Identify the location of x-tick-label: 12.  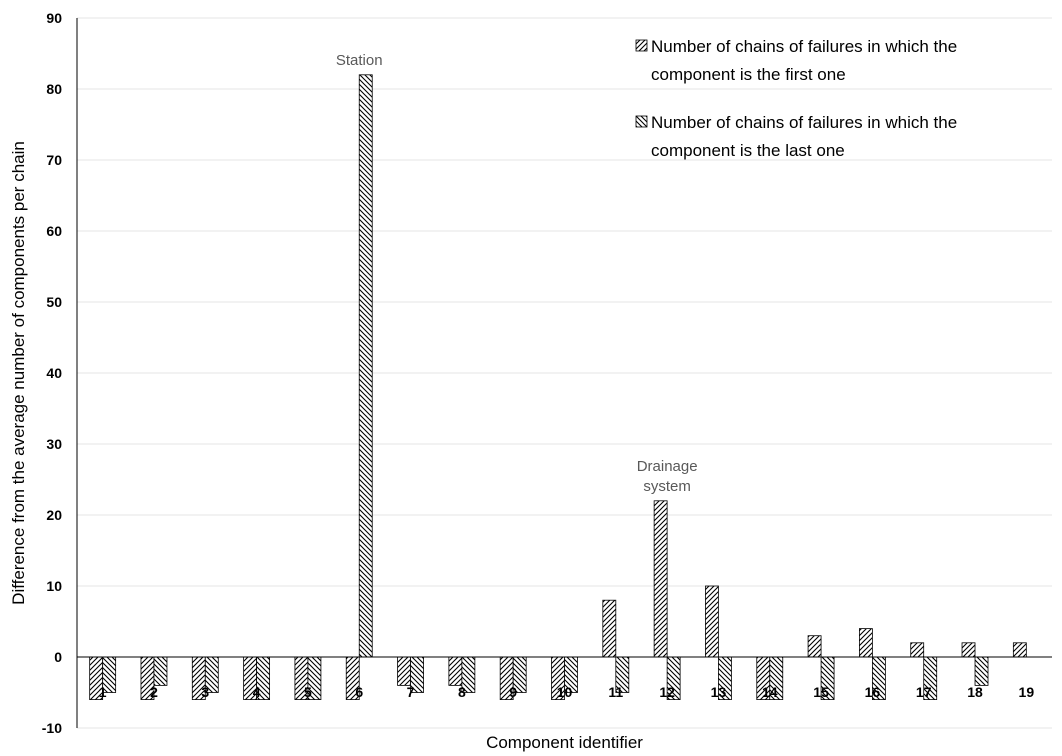
(667, 692).